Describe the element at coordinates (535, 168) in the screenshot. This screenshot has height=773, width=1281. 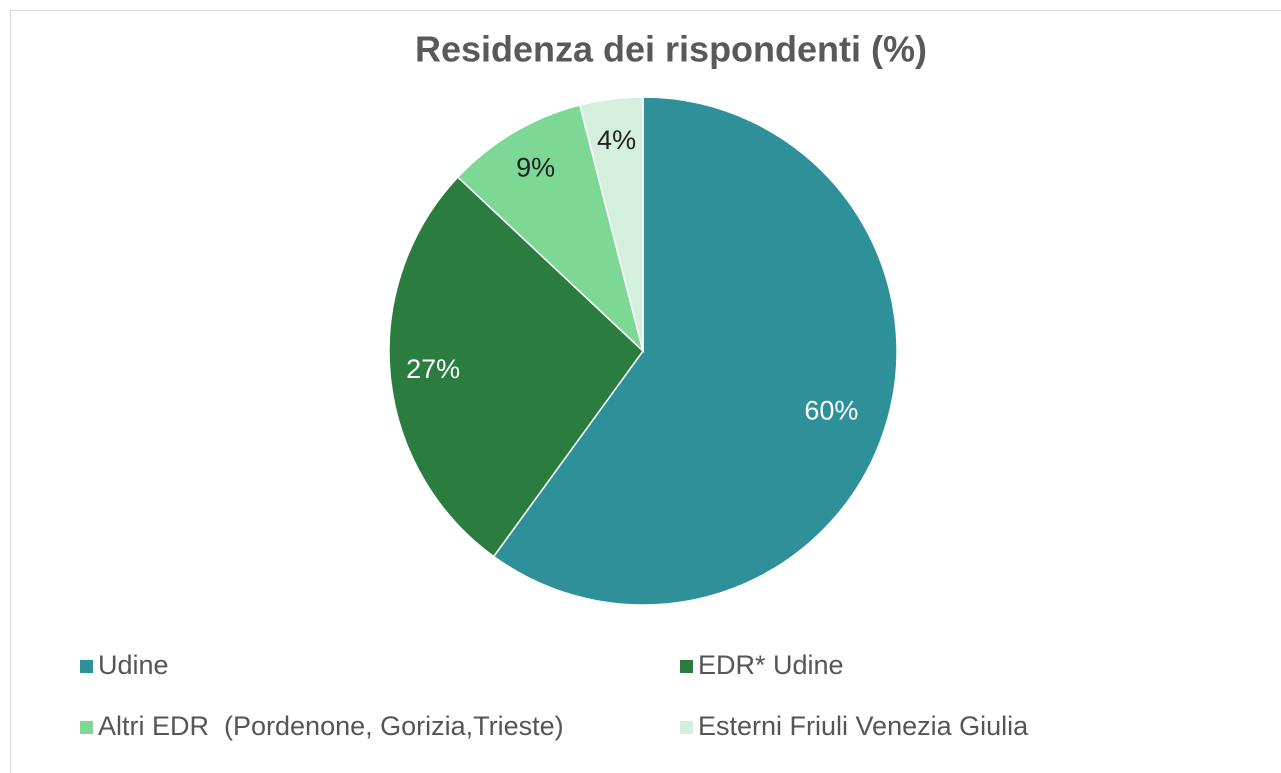
I see `data-label: 9%` at that location.